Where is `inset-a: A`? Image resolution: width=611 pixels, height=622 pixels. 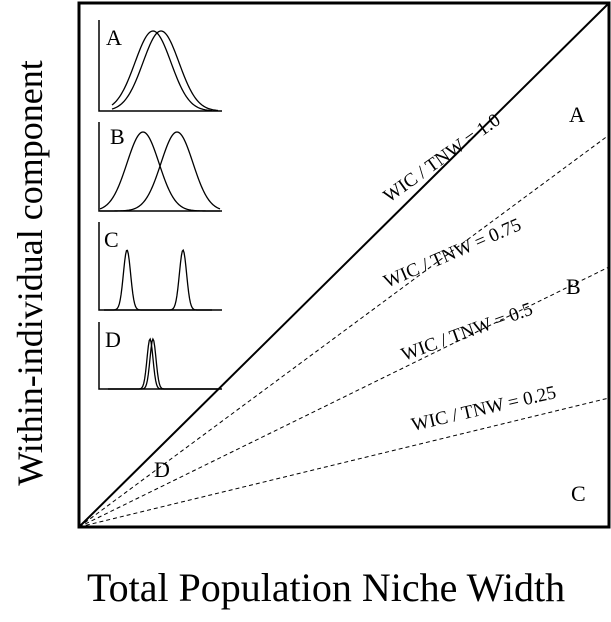 inset-a: A is located at coordinates (160, 66).